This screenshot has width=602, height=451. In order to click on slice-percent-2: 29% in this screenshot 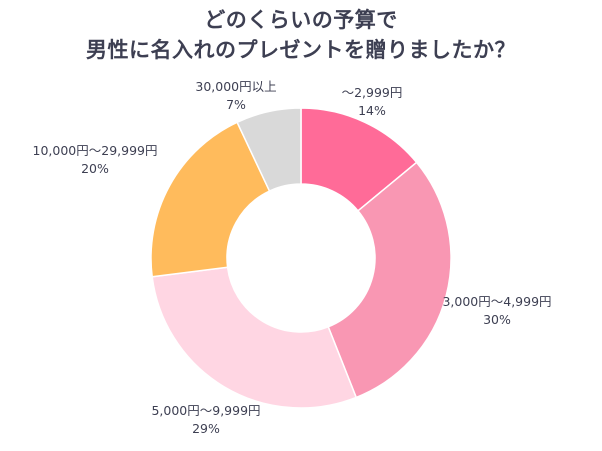, I will do `click(206, 428)`.